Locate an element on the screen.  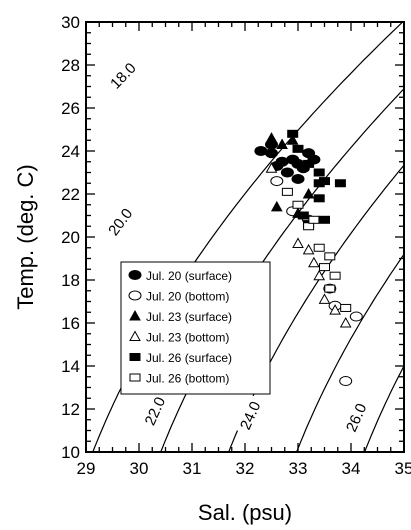
x-tick-labels: 29 30 31 32 33 34 35 is located at coordinates (244, 468).